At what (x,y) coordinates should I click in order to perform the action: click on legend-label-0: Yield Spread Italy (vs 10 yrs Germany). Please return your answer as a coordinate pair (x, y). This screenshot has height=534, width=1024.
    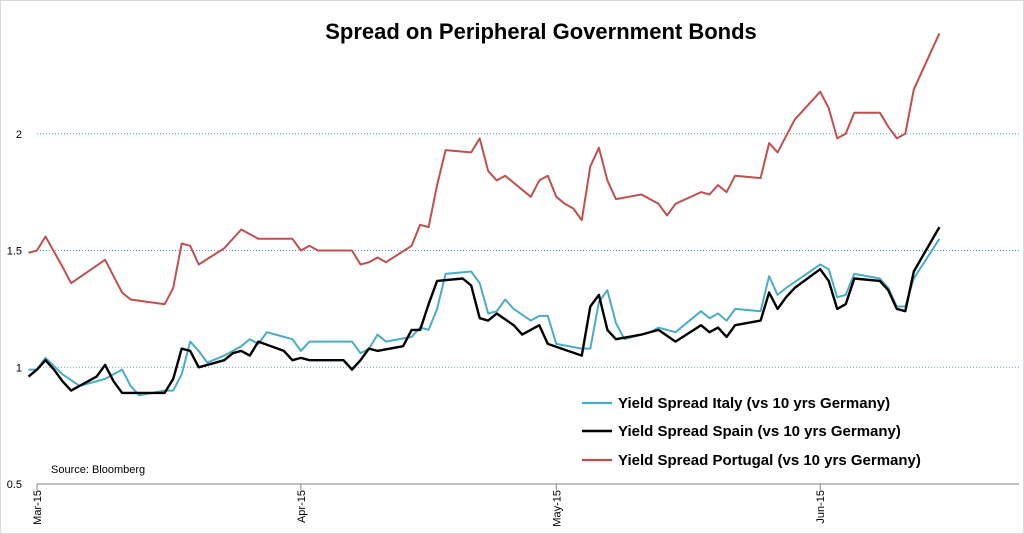
    Looking at the image, I should click on (754, 403).